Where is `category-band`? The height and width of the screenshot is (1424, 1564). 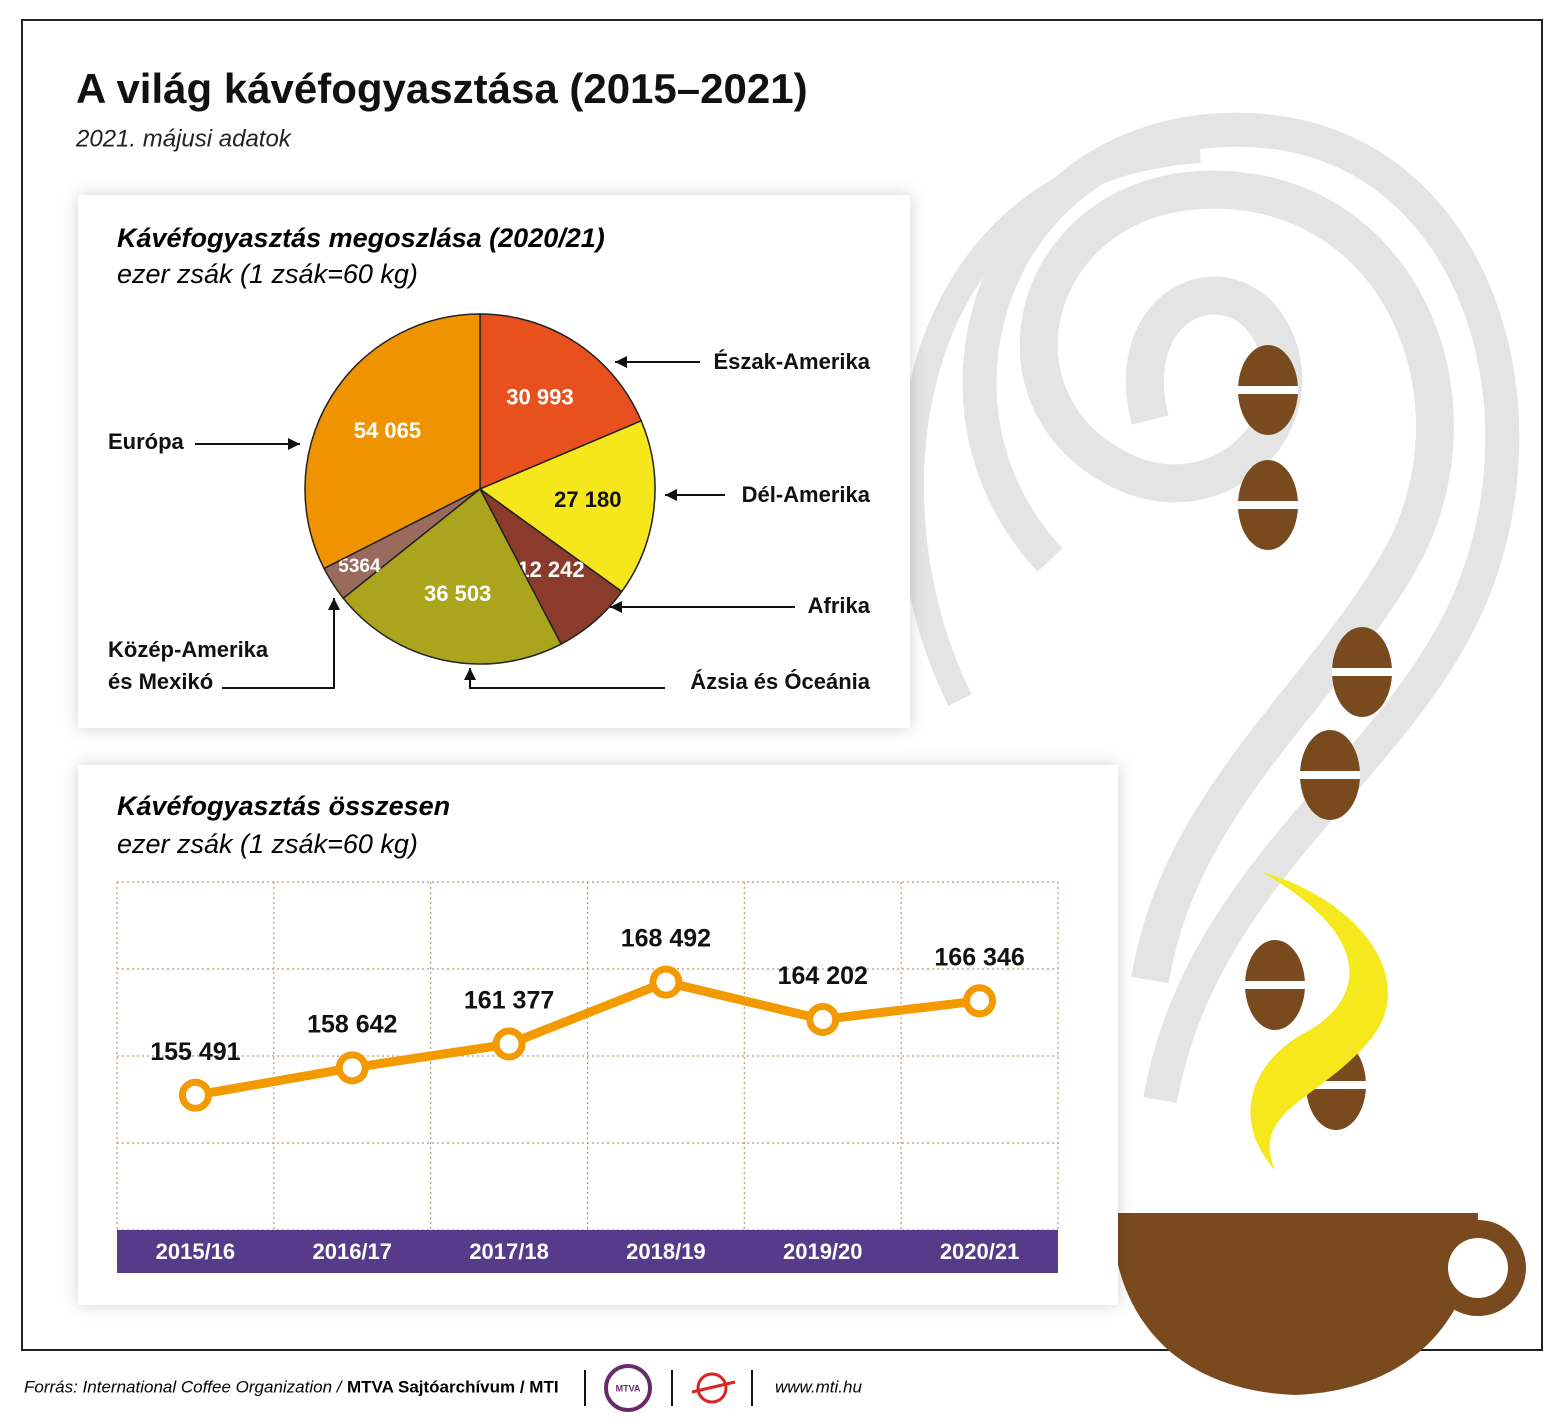 category-band is located at coordinates (587, 1251).